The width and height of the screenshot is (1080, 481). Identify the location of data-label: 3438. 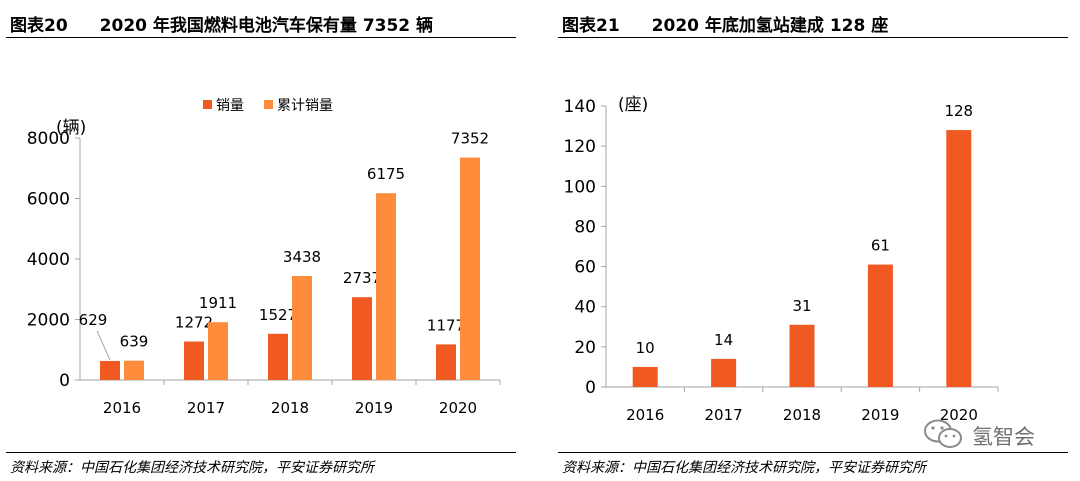
(302, 257).